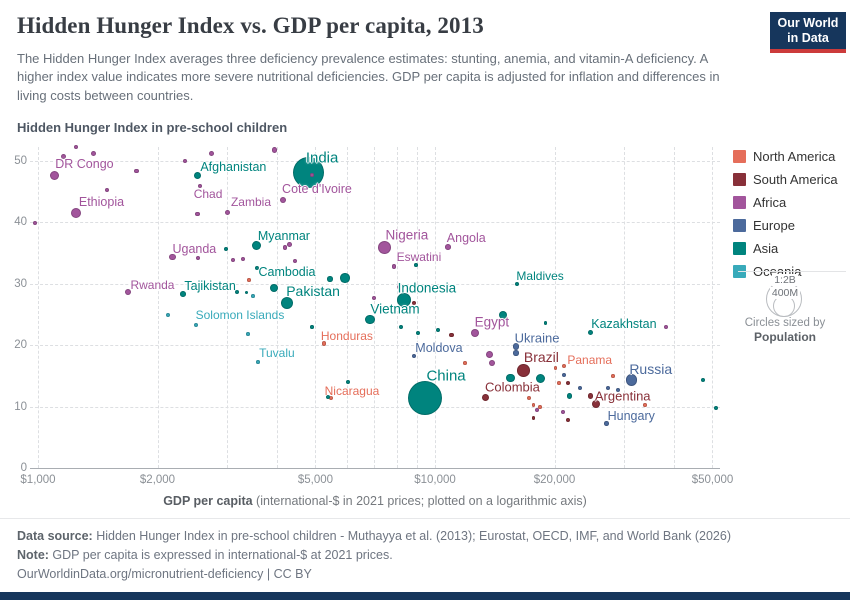  Describe the element at coordinates (785, 225) in the screenshot. I see `legend-item-europe: Europe` at that location.